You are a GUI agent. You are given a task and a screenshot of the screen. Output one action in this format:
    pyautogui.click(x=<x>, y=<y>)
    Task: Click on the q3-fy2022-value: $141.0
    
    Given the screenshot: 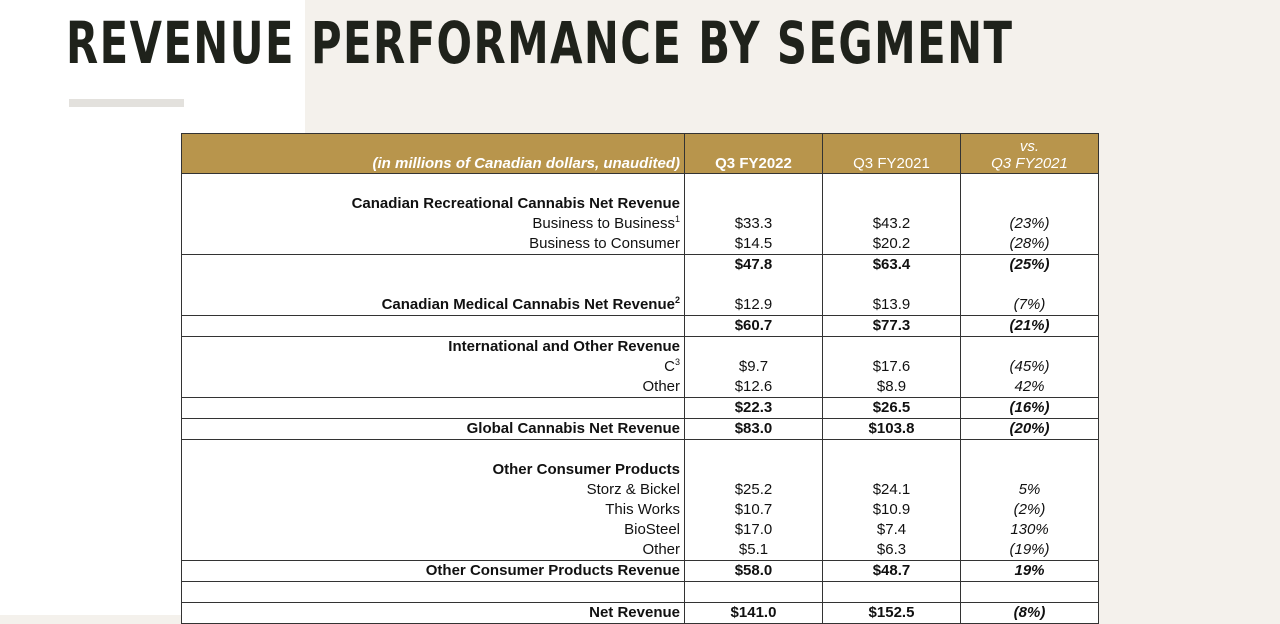 What is the action you would take?
    pyautogui.click(x=753, y=613)
    